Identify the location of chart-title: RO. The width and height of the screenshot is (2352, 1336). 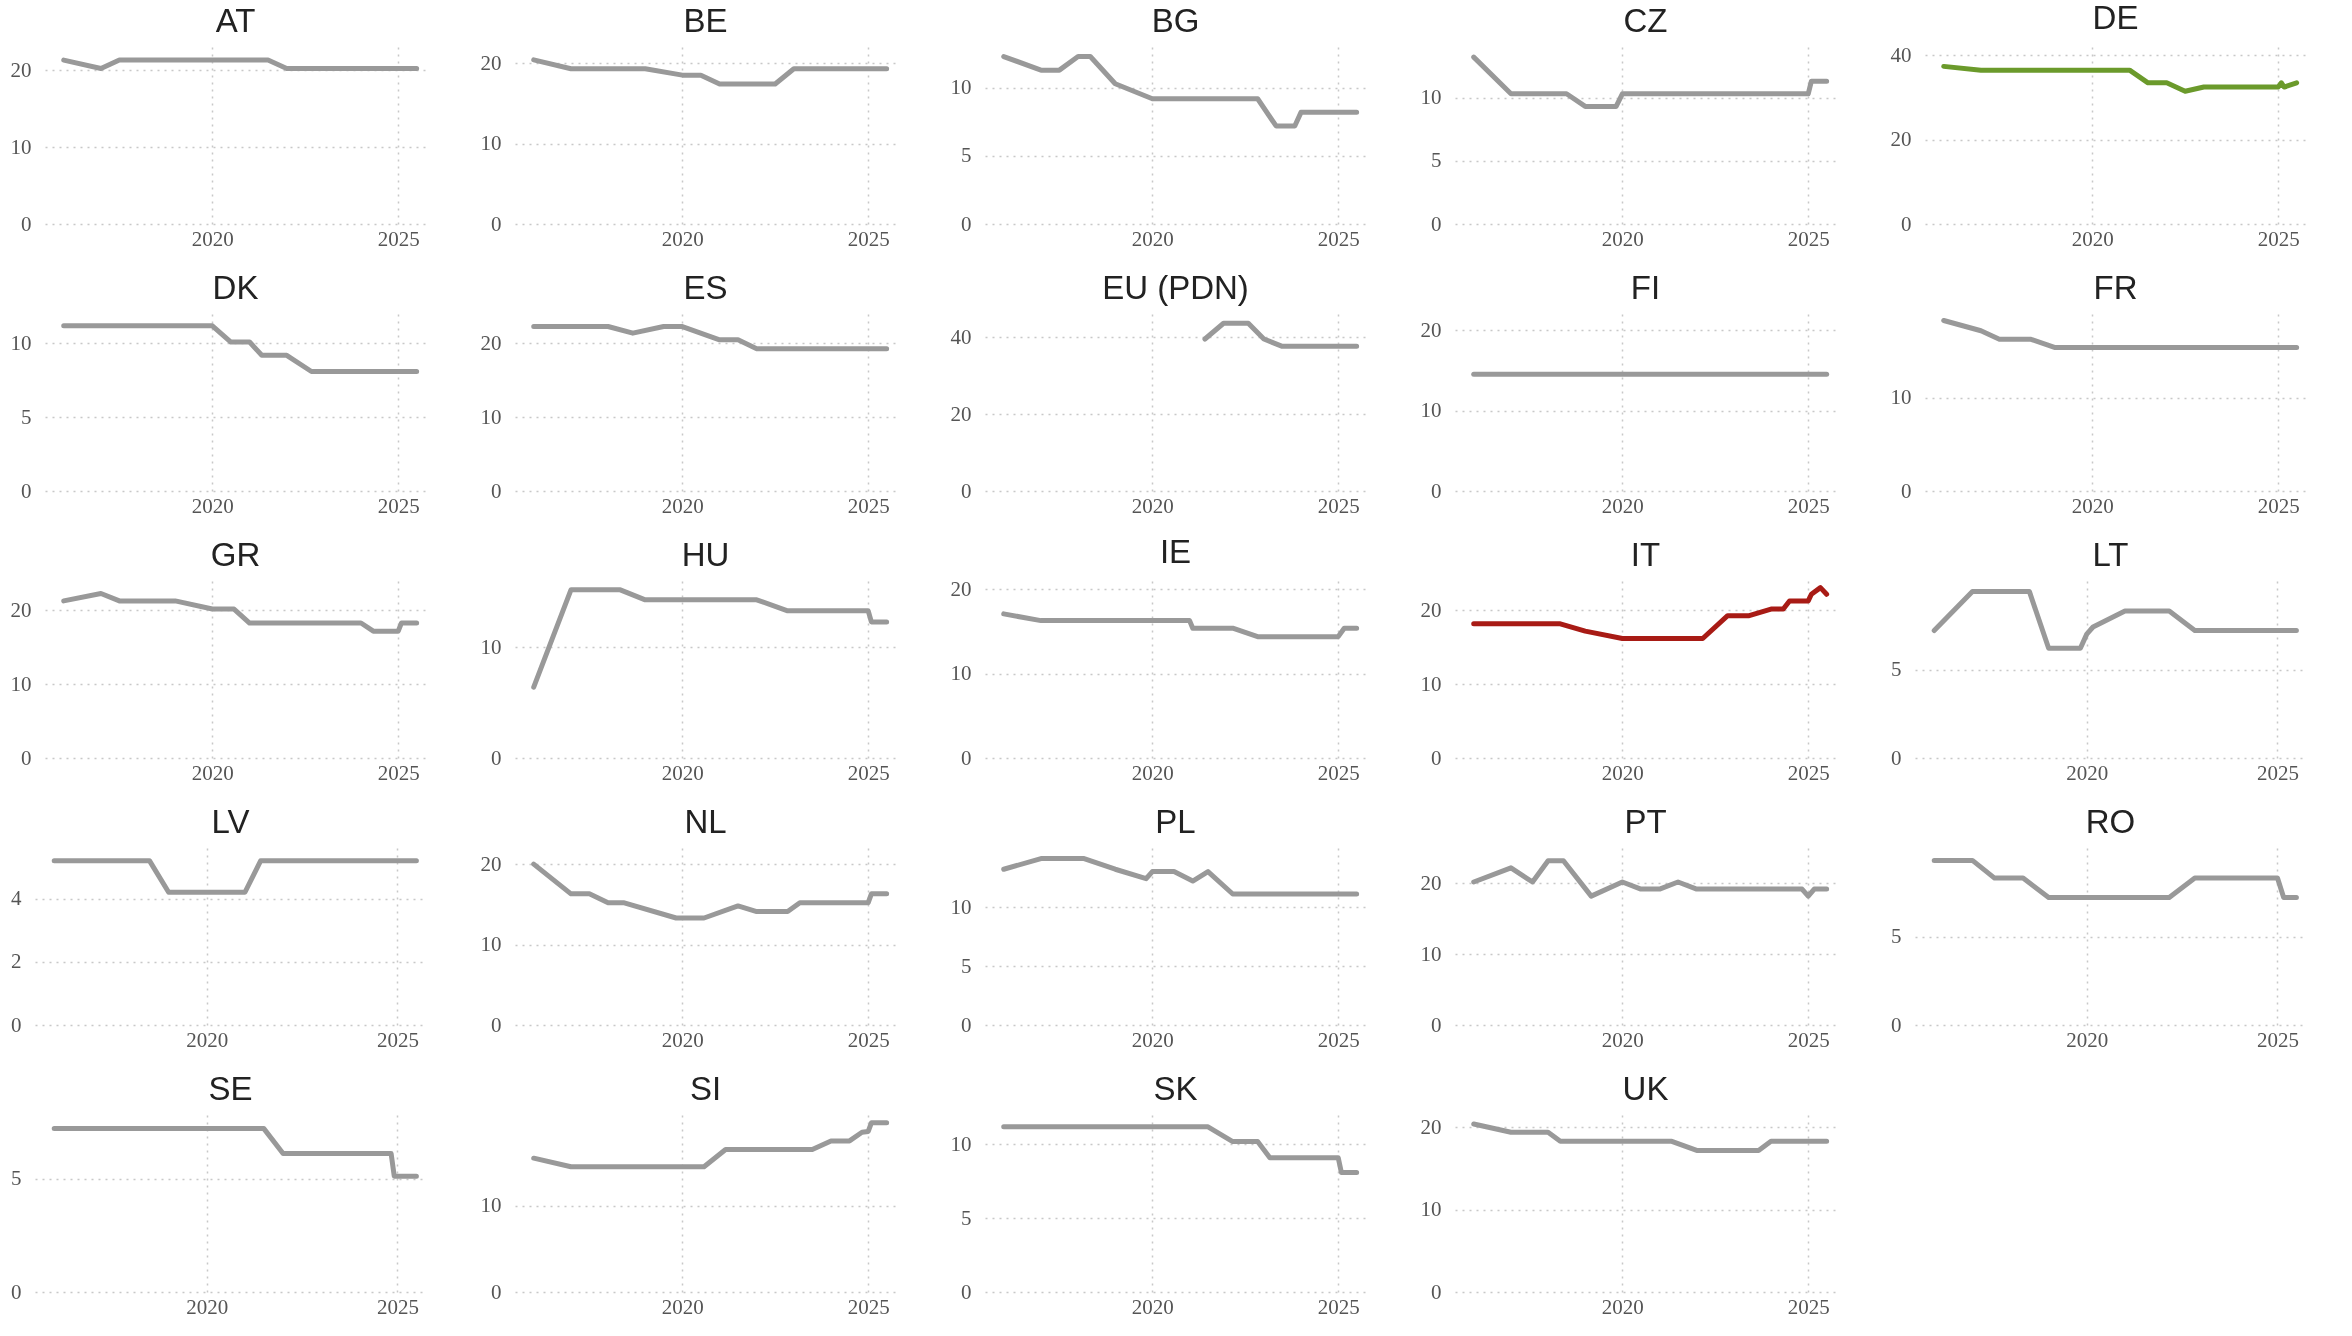
(2110, 821).